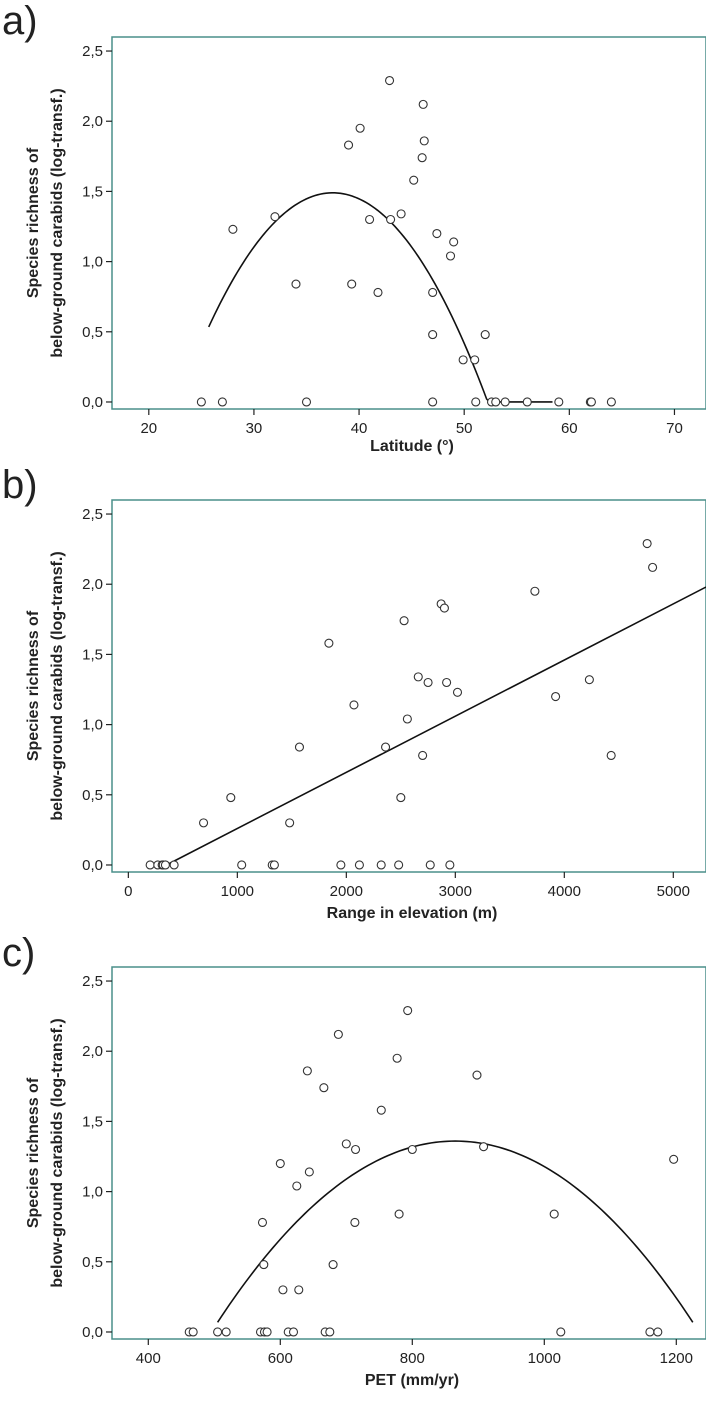 The image size is (706, 1405). I want to click on panel-b-ytick-label: 0,5, so click(92, 795).